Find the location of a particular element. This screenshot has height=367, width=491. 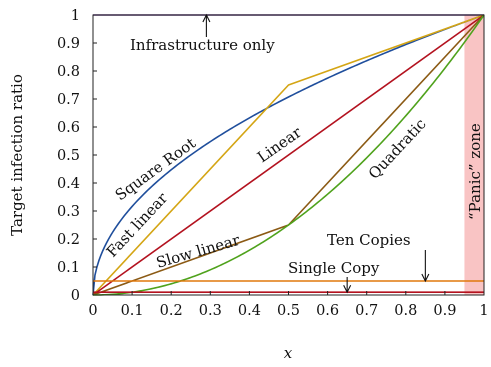

x-tick-label: 0.9 is located at coordinates (444, 311).